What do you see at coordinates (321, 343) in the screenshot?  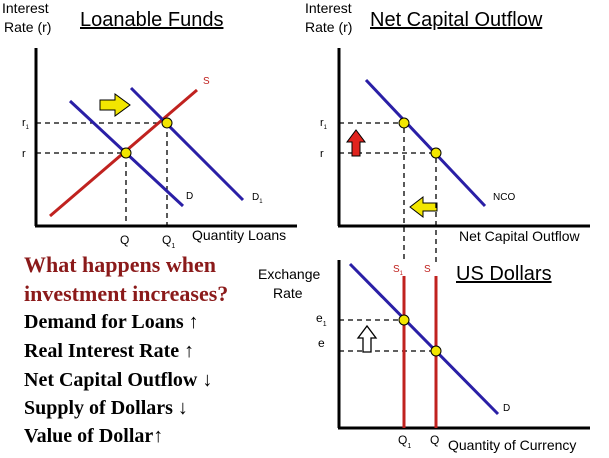 I see `usd-tick-e: e` at bounding box center [321, 343].